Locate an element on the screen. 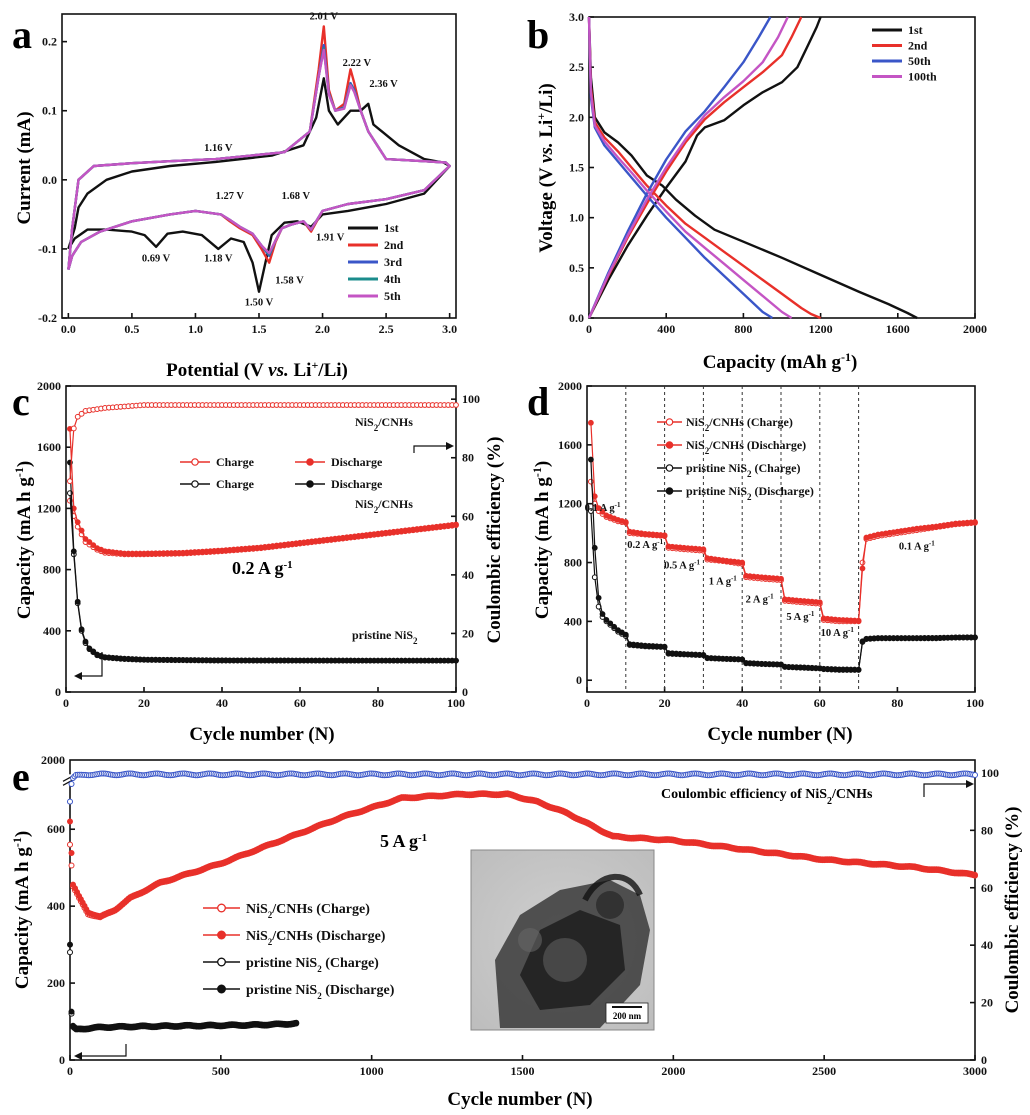 The width and height of the screenshot is (1030, 1115). y2-tick-label: 20 is located at coordinates (987, 1003).